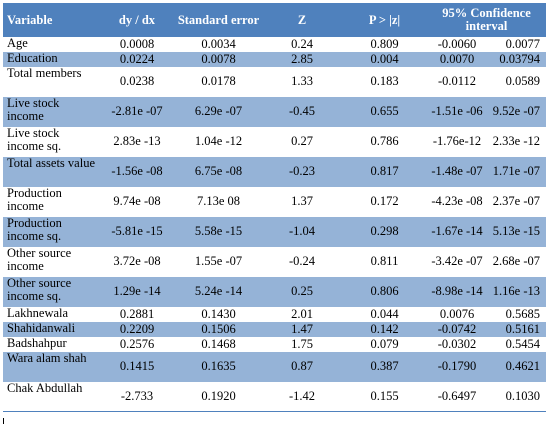 The width and height of the screenshot is (549, 425). I want to click on row-ci-upper-value: 1.16e -13, so click(517, 291).